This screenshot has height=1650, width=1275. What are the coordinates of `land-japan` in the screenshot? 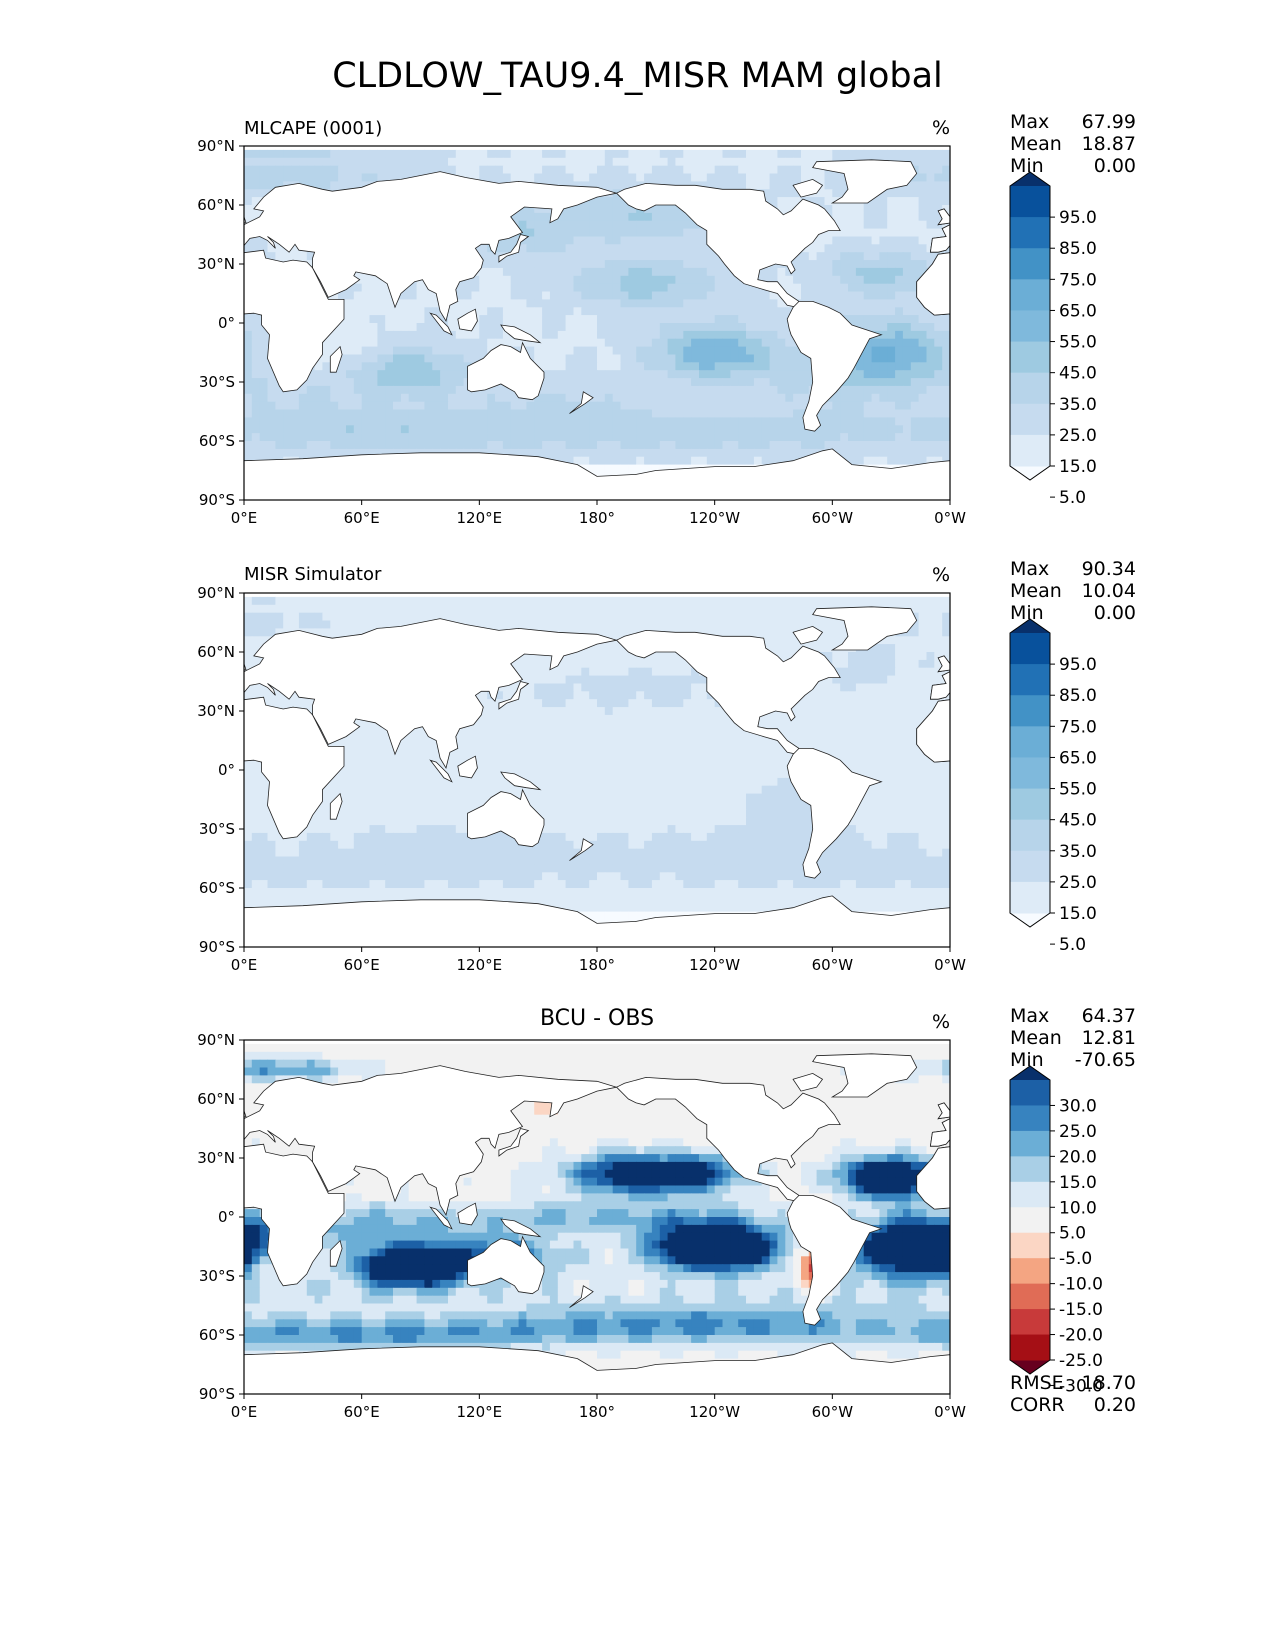 It's located at (514, 695).